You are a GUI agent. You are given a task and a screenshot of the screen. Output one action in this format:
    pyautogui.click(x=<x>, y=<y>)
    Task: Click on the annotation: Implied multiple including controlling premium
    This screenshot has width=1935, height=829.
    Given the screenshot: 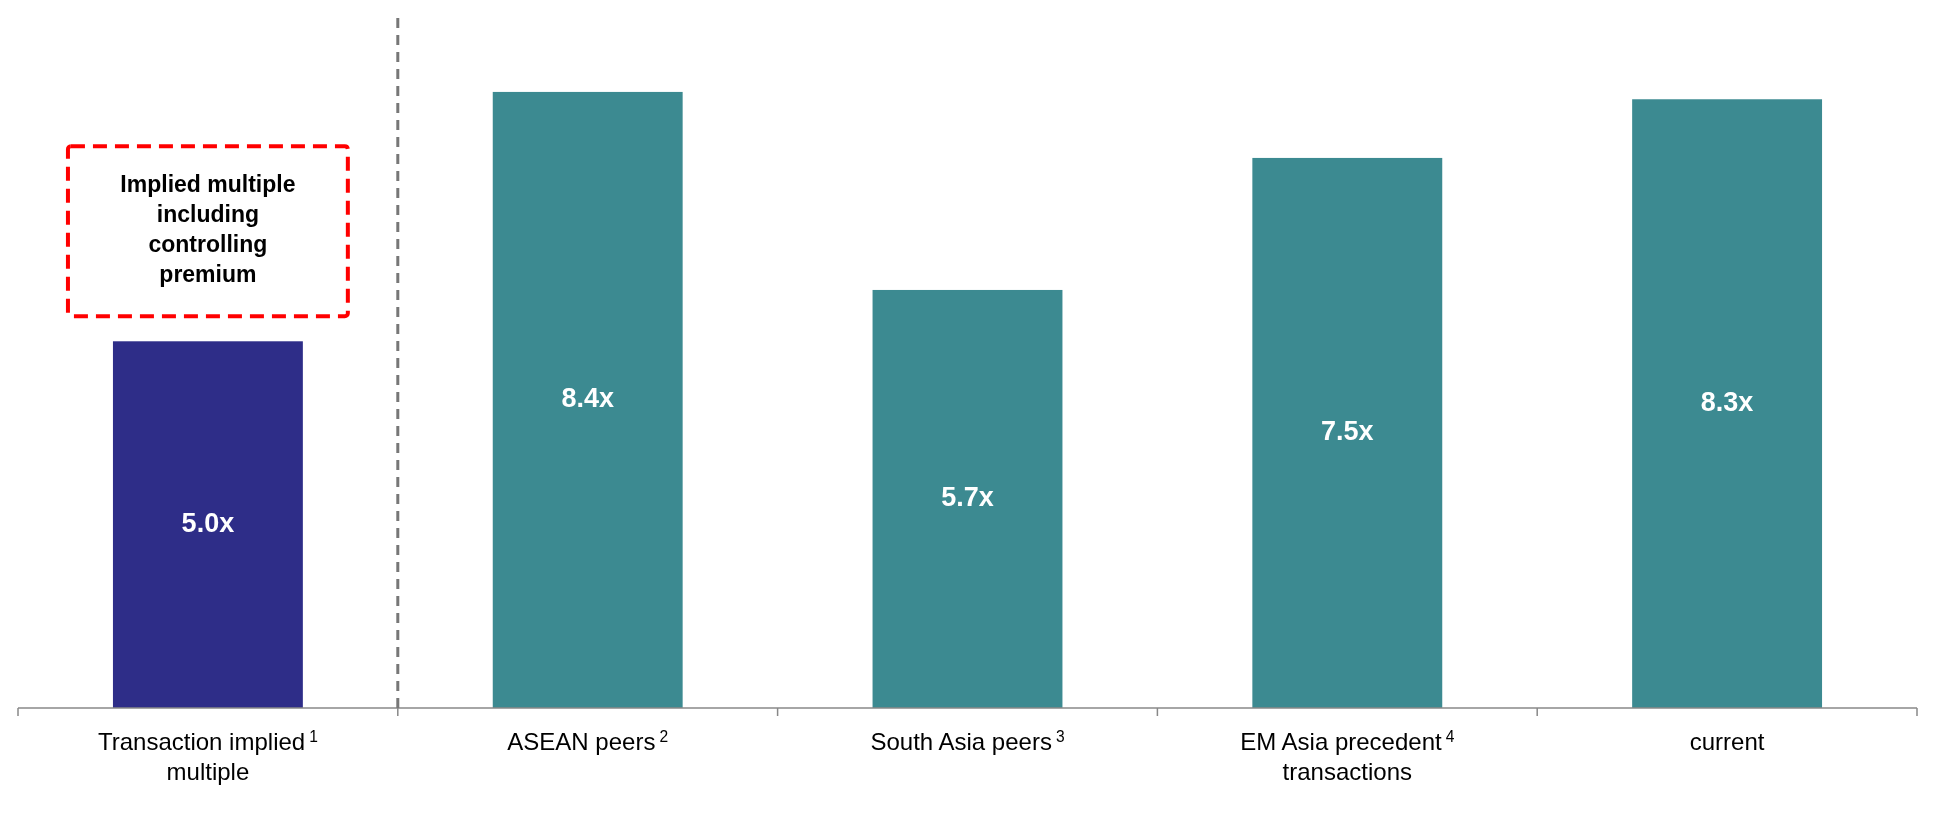 What is the action you would take?
    pyautogui.click(x=208, y=229)
    